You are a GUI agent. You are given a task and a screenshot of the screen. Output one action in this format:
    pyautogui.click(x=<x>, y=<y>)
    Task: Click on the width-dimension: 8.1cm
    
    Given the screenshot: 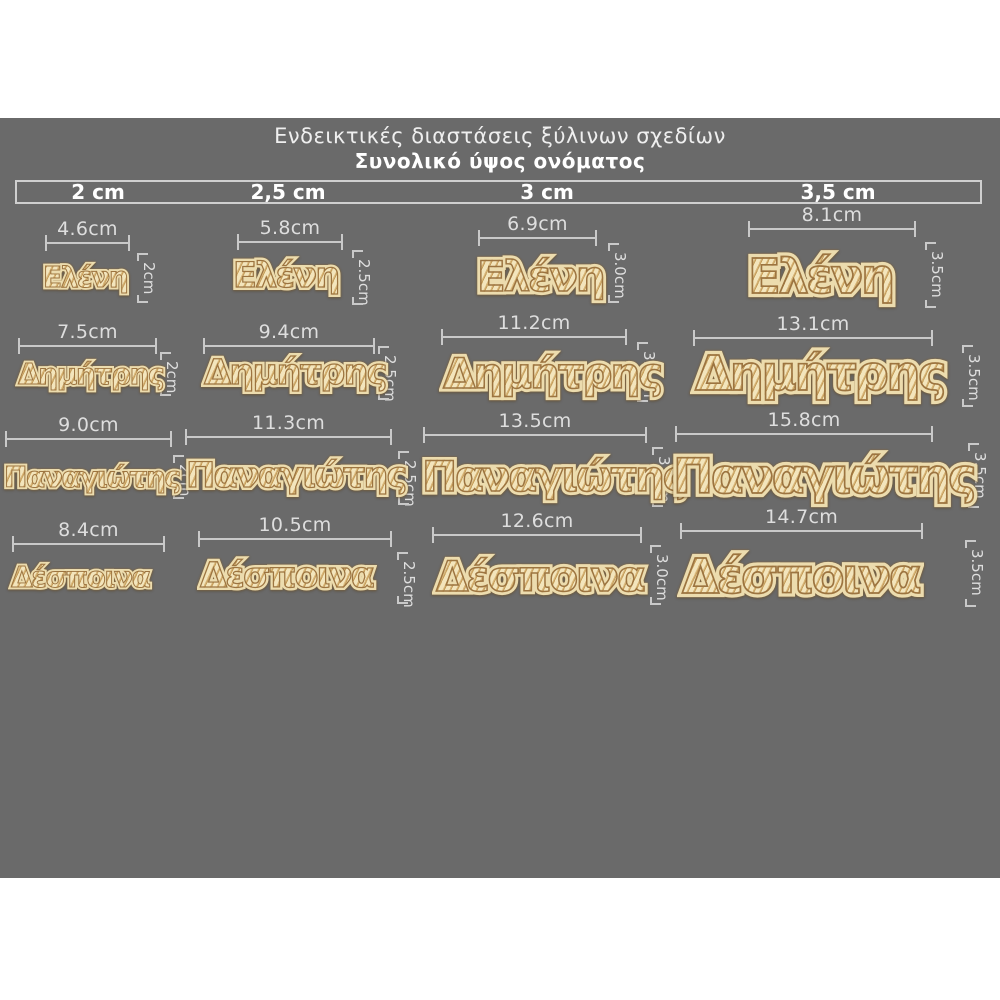 What is the action you would take?
    pyautogui.click(x=832, y=221)
    